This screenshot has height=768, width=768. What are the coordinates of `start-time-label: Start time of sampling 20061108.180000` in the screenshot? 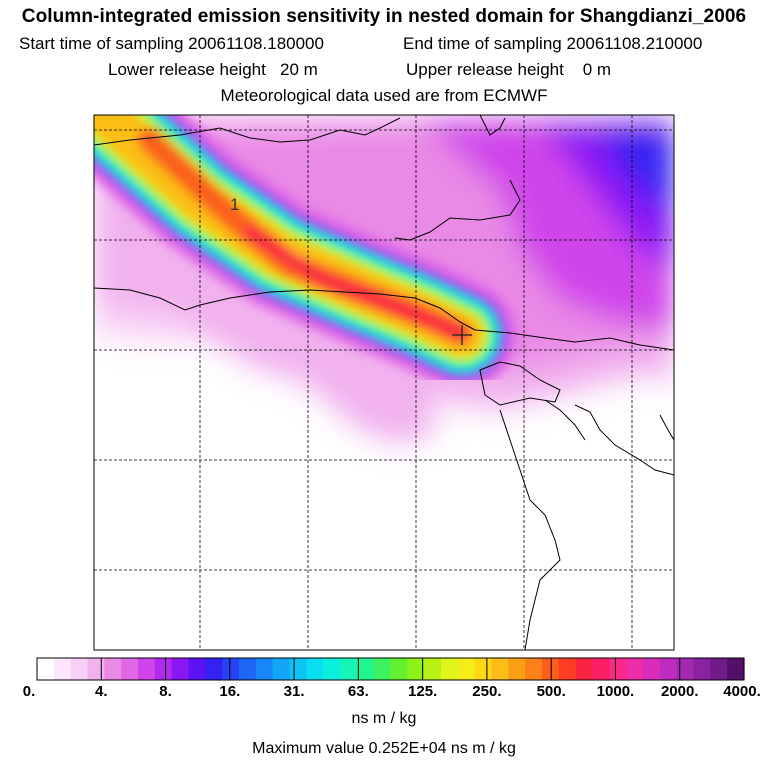 It's located at (171, 43).